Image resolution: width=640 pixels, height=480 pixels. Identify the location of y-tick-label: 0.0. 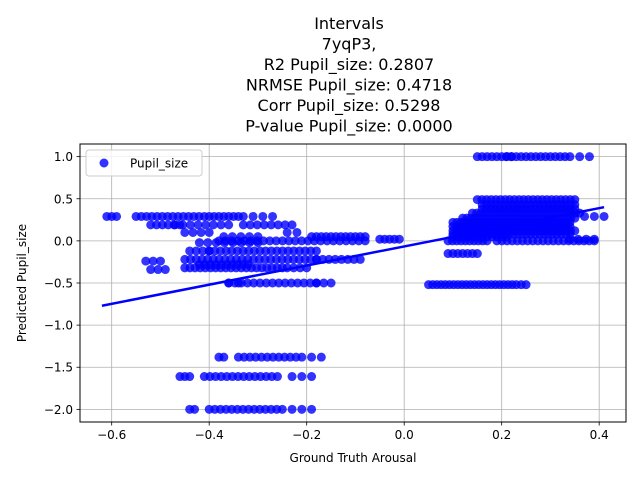
(63, 241).